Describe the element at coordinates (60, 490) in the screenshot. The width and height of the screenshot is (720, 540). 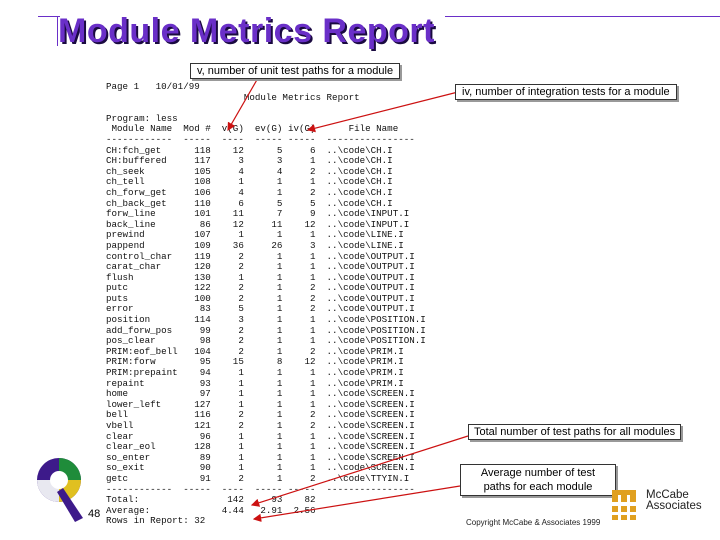
I see `q-logo-icon` at that location.